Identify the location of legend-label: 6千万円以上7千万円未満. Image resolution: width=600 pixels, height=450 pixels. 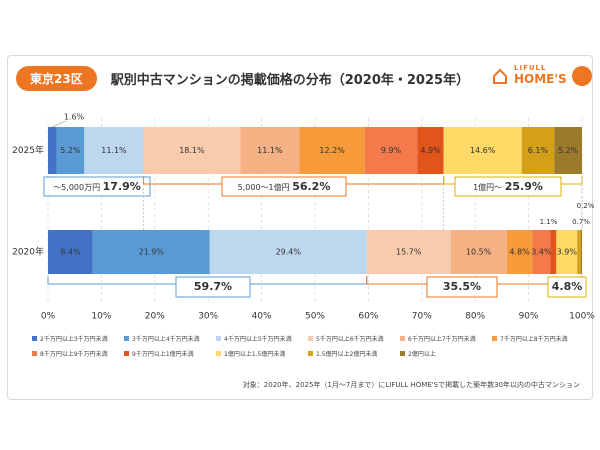
(442, 339).